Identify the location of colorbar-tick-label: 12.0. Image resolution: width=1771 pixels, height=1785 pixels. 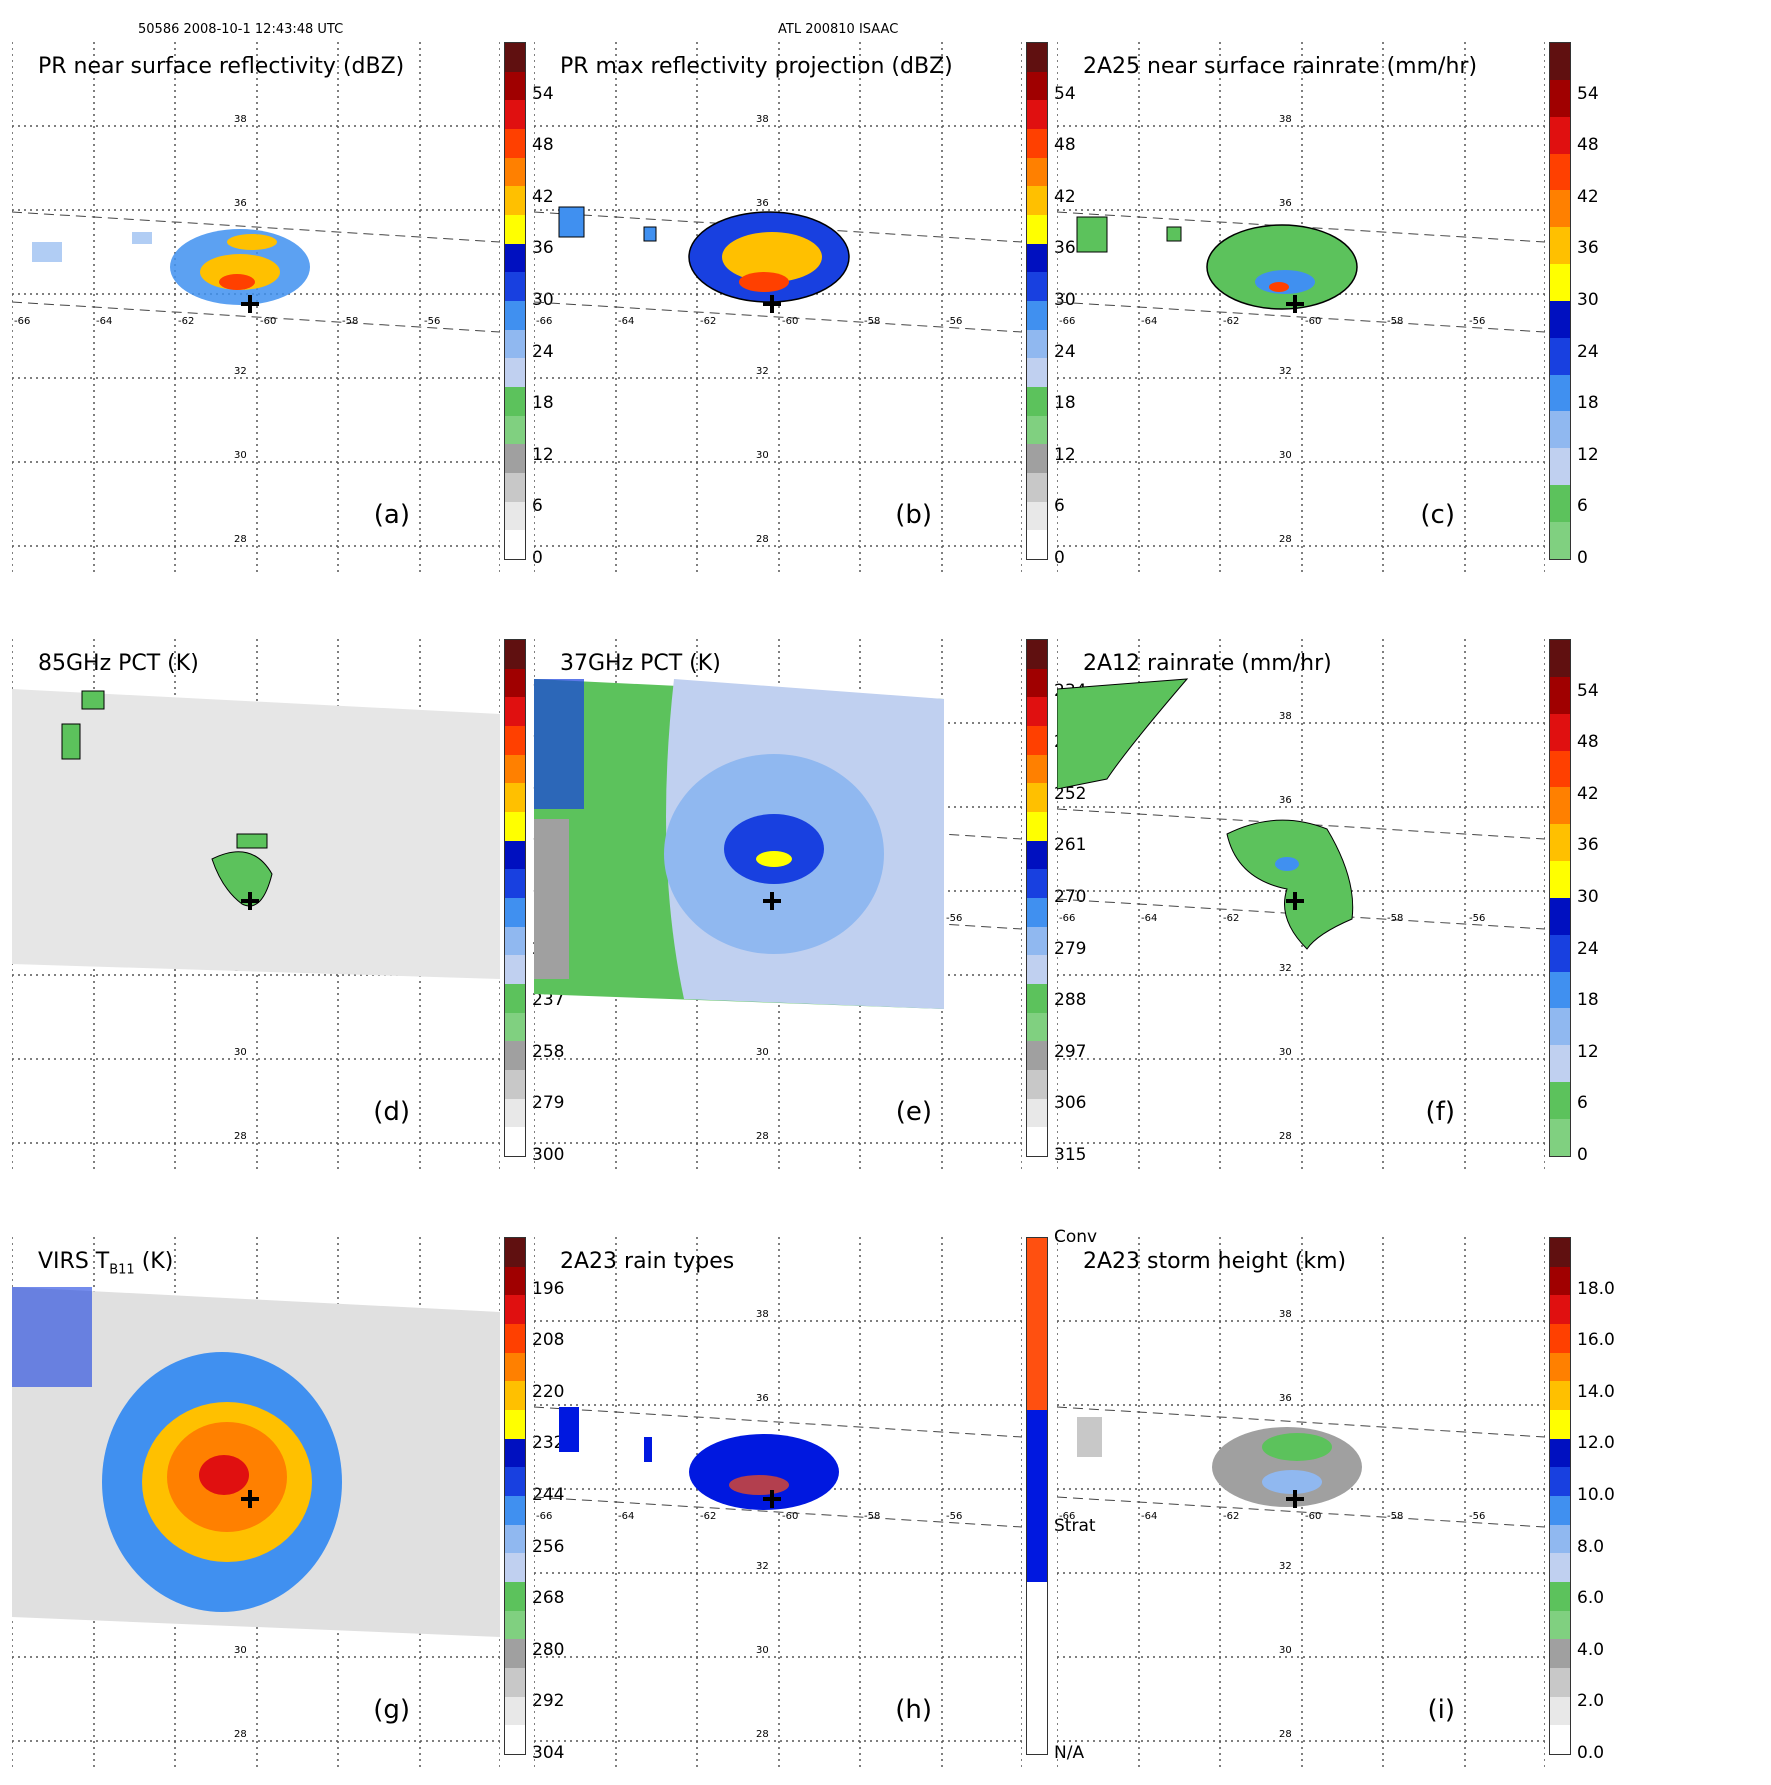
(1596, 1443).